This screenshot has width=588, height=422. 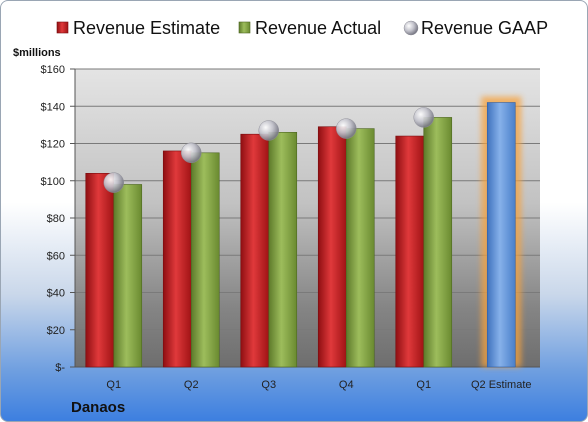 What do you see at coordinates (37, 53) in the screenshot?
I see `y-unit-label: $millions` at bounding box center [37, 53].